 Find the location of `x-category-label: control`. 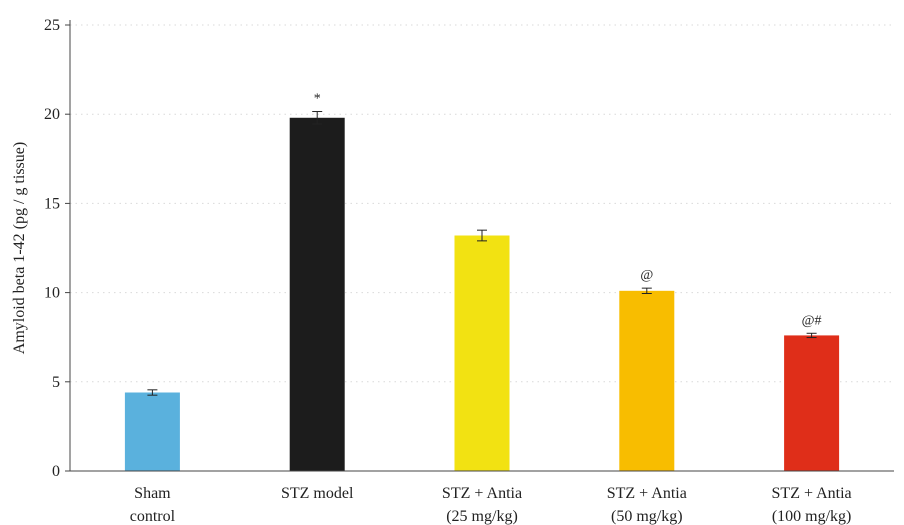

x-category-label: control is located at coordinates (153, 516).